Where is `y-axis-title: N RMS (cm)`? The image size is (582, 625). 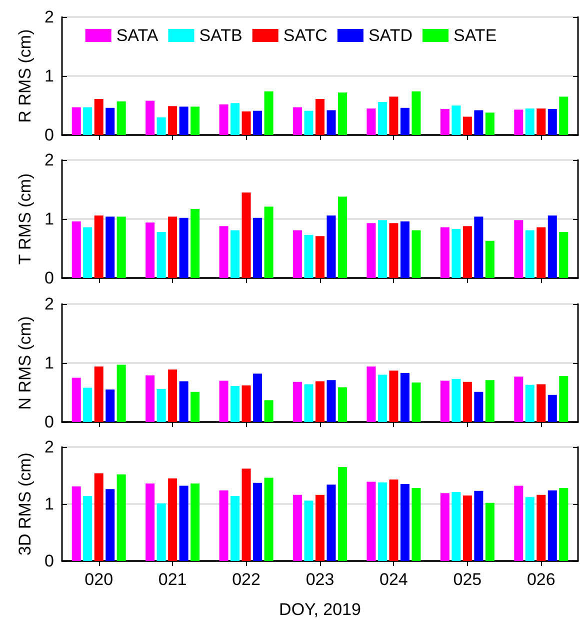 y-axis-title: N RMS (cm) is located at coordinates (25, 363).